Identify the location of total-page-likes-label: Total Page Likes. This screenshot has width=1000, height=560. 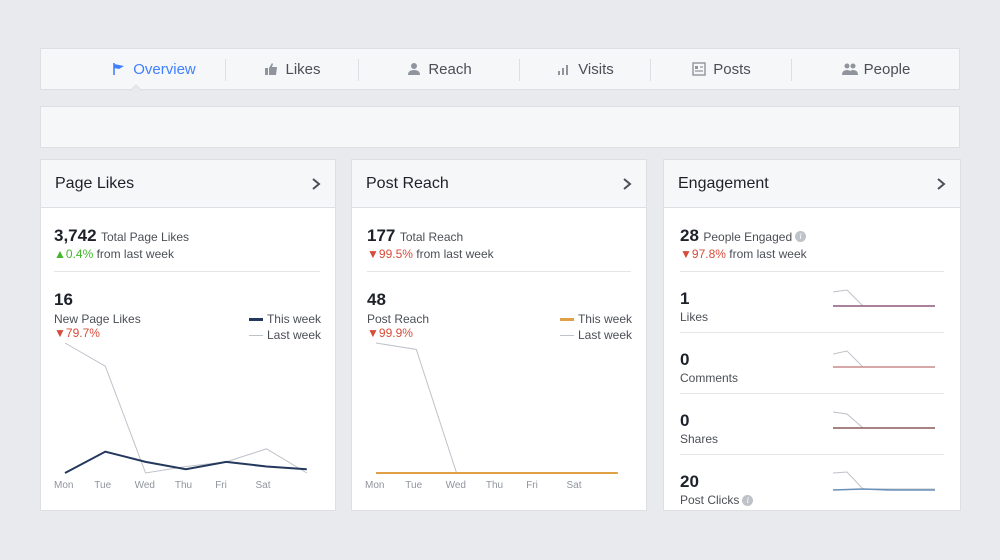
(145, 237).